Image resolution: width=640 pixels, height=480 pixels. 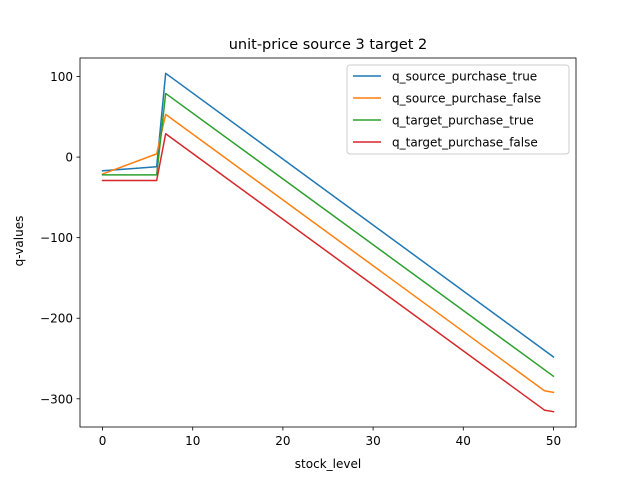 What do you see at coordinates (553, 441) in the screenshot?
I see `x-tick-label: 50` at bounding box center [553, 441].